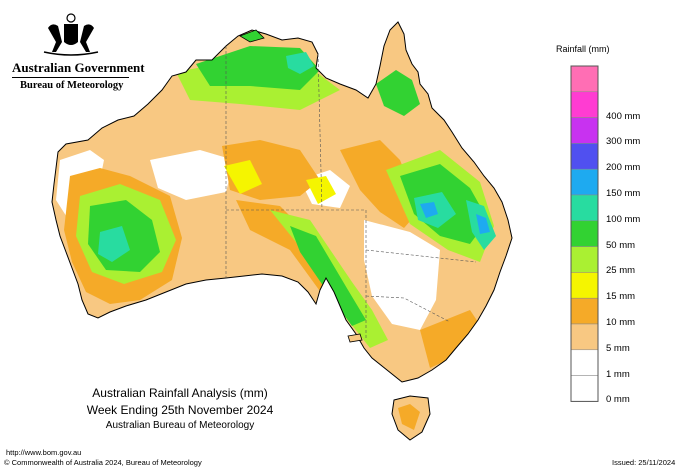 Image resolution: width=680 pixels, height=467 pixels. What do you see at coordinates (618, 400) in the screenshot?
I see `legend-label: 0 mm` at bounding box center [618, 400].